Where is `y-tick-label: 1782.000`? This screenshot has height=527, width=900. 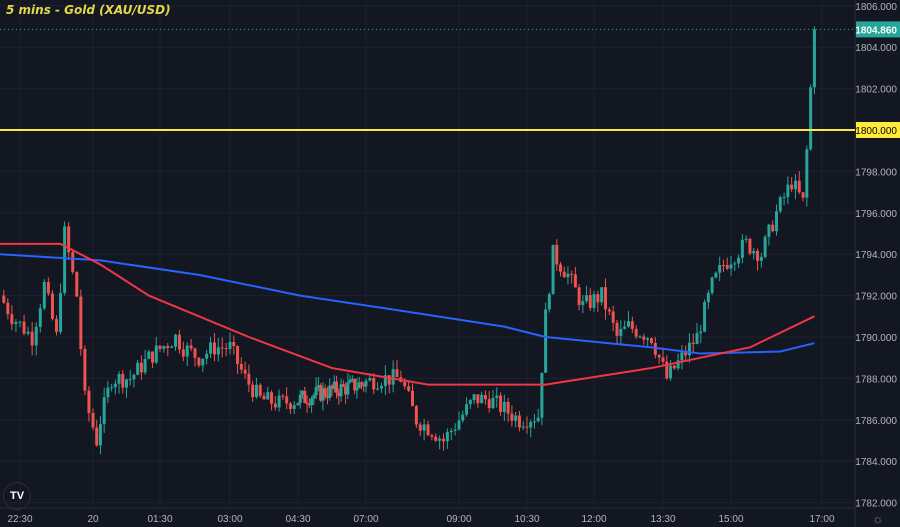 y-tick-label: 1782.000 is located at coordinates (876, 504).